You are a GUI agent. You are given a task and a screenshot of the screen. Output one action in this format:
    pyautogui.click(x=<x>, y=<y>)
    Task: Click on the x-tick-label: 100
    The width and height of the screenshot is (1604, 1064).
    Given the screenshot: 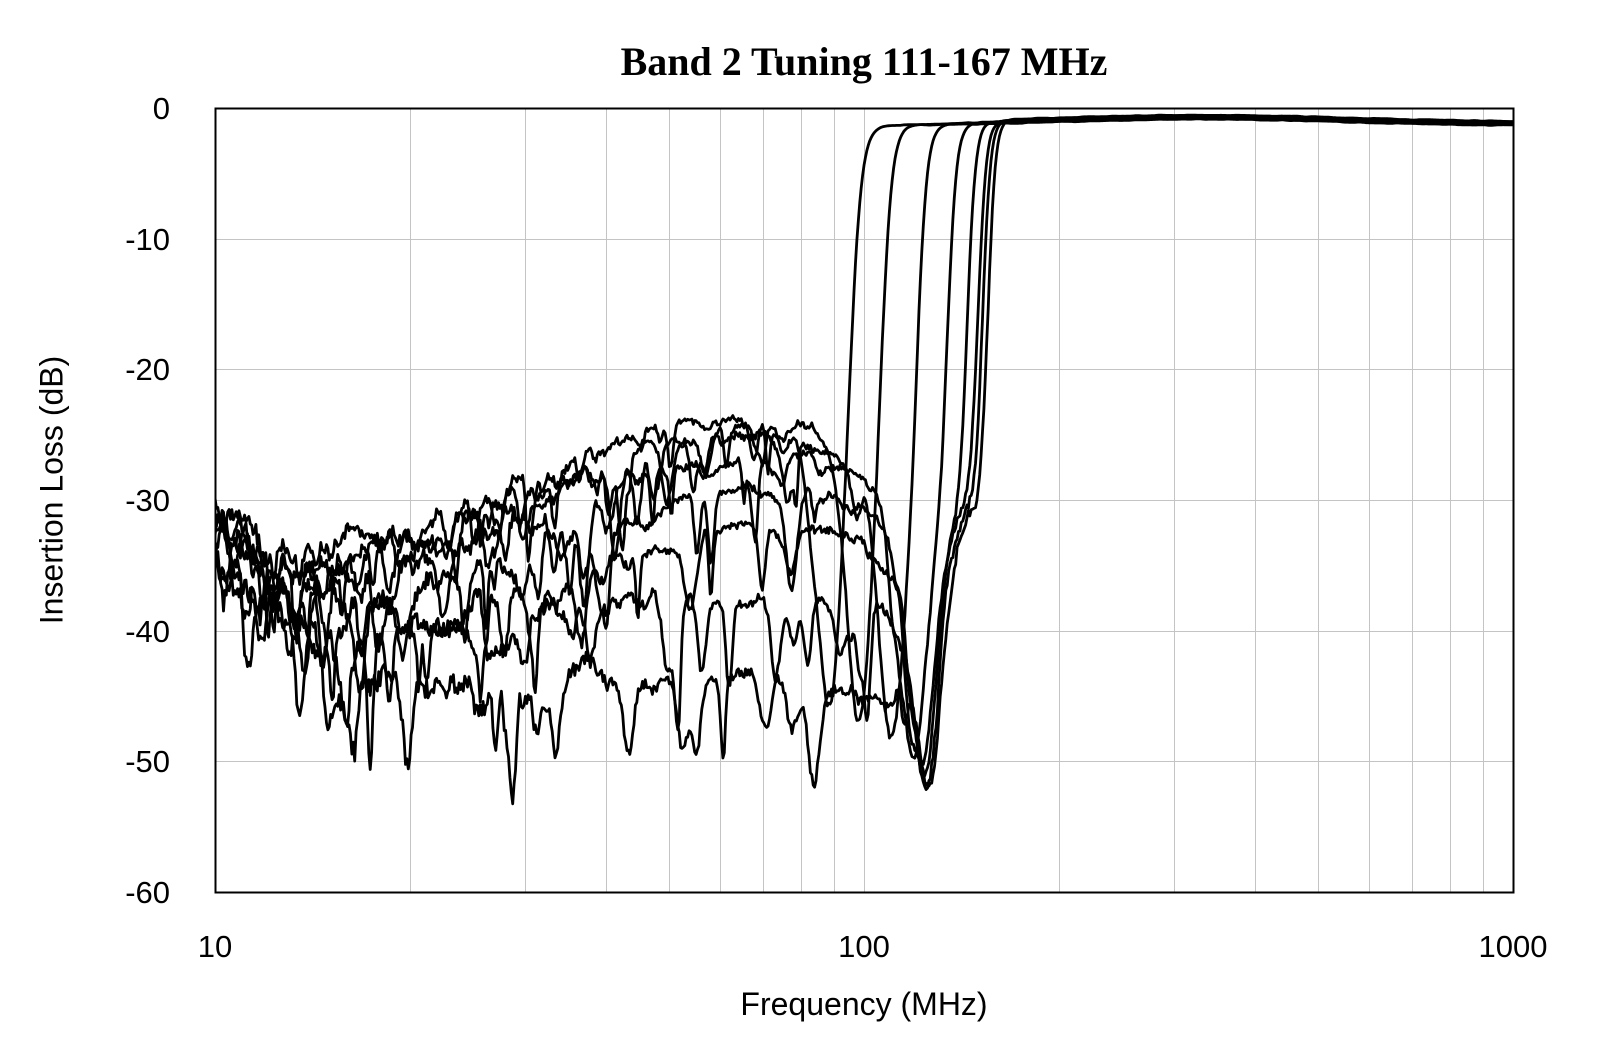 What is the action you would take?
    pyautogui.click(x=864, y=946)
    